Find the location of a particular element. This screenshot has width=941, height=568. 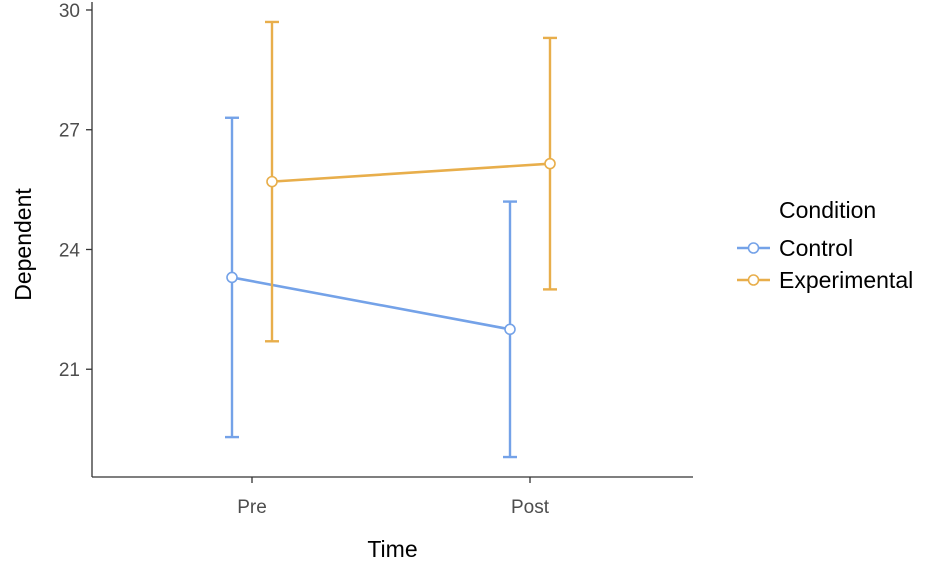

x-tick-label: Post is located at coordinates (530, 507).